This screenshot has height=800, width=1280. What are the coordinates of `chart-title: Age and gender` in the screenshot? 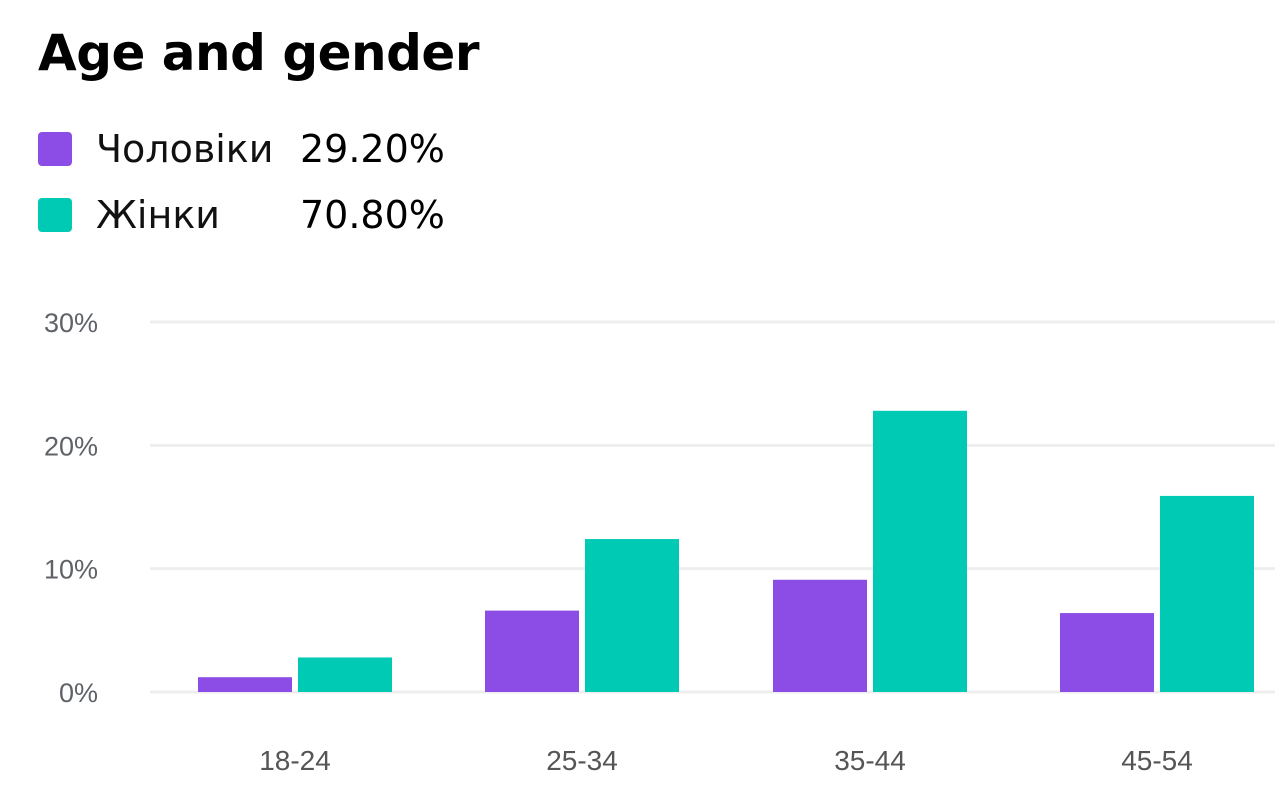 It's located at (259, 53).